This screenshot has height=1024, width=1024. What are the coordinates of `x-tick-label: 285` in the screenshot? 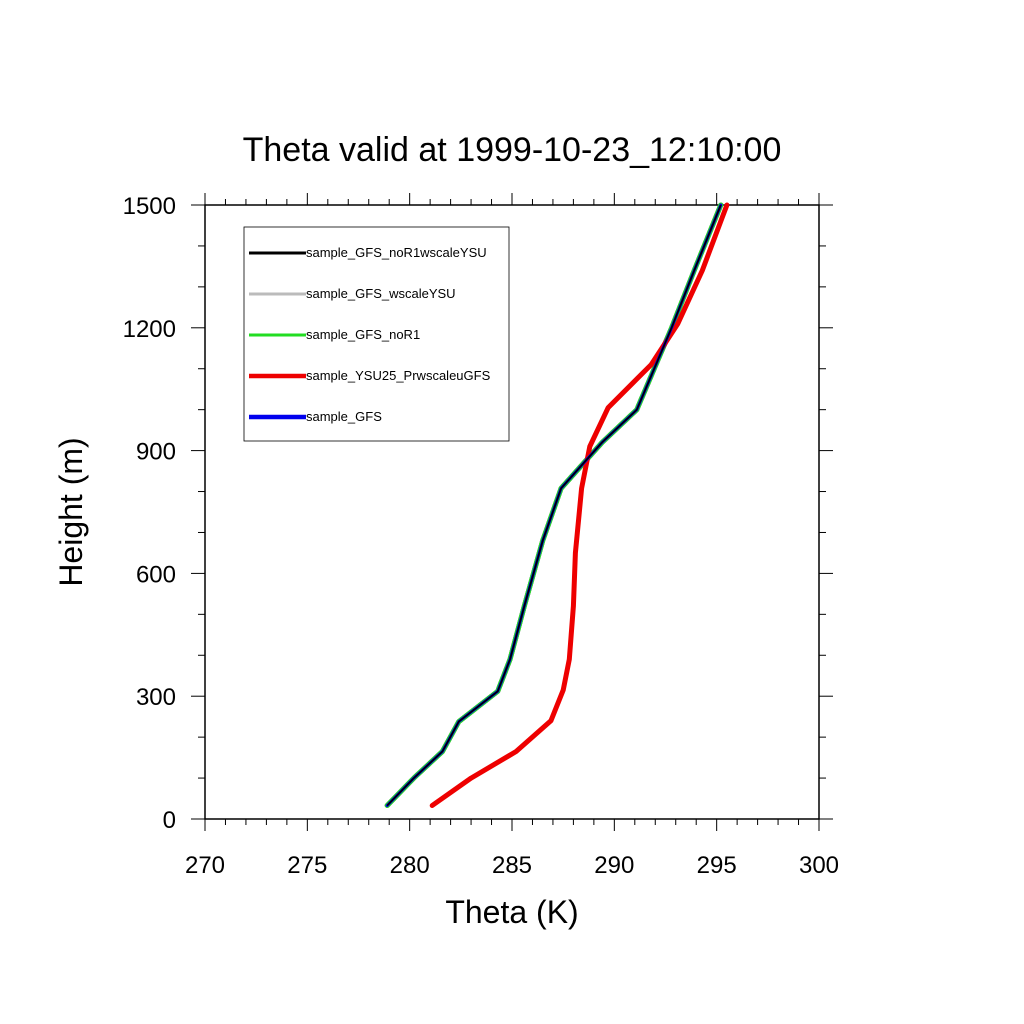 It's located at (512, 865).